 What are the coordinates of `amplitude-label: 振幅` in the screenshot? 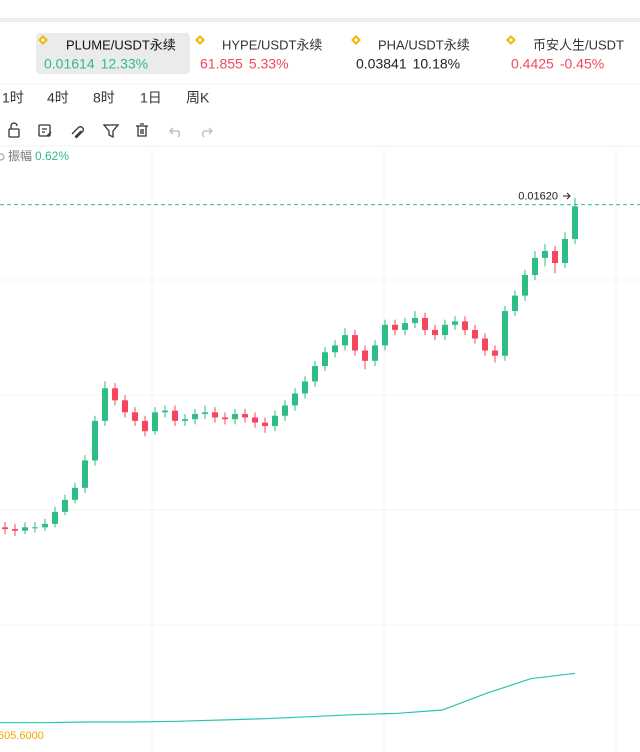 It's located at (20, 155).